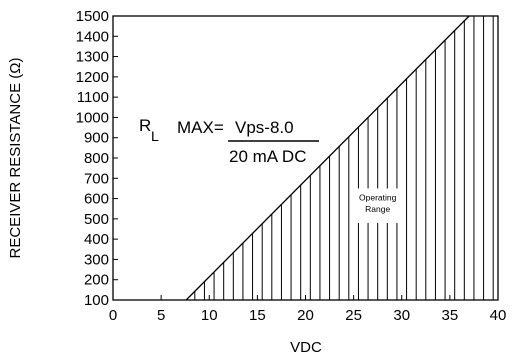  I want to click on y-tick-label-1500: 1500, so click(92, 16).